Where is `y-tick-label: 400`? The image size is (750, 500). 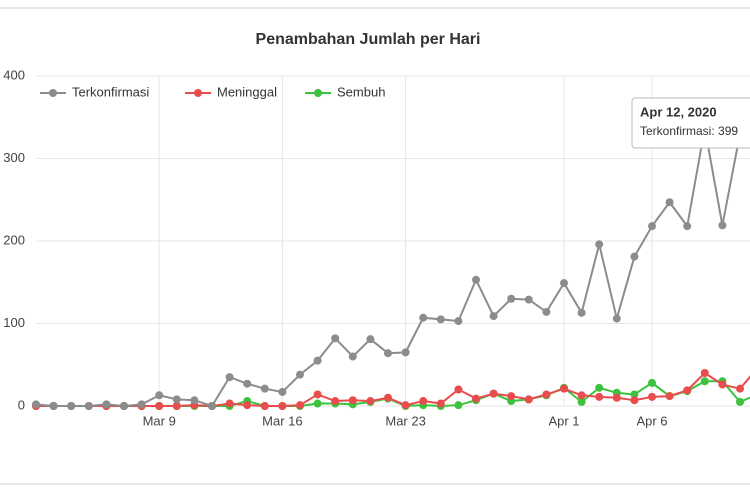
y-tick-label: 400 is located at coordinates (14, 74).